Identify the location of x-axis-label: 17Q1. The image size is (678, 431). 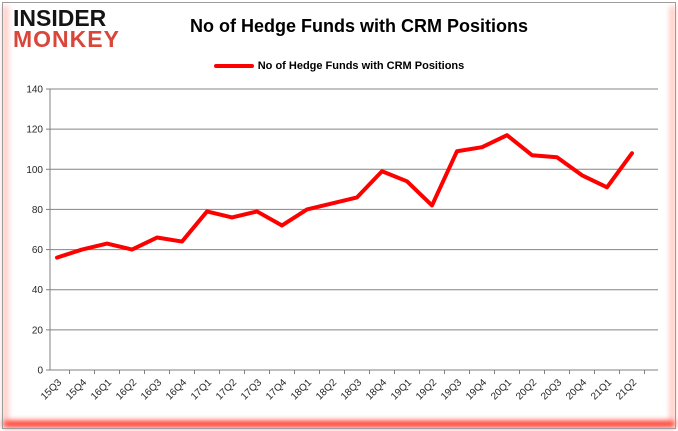
(201, 389).